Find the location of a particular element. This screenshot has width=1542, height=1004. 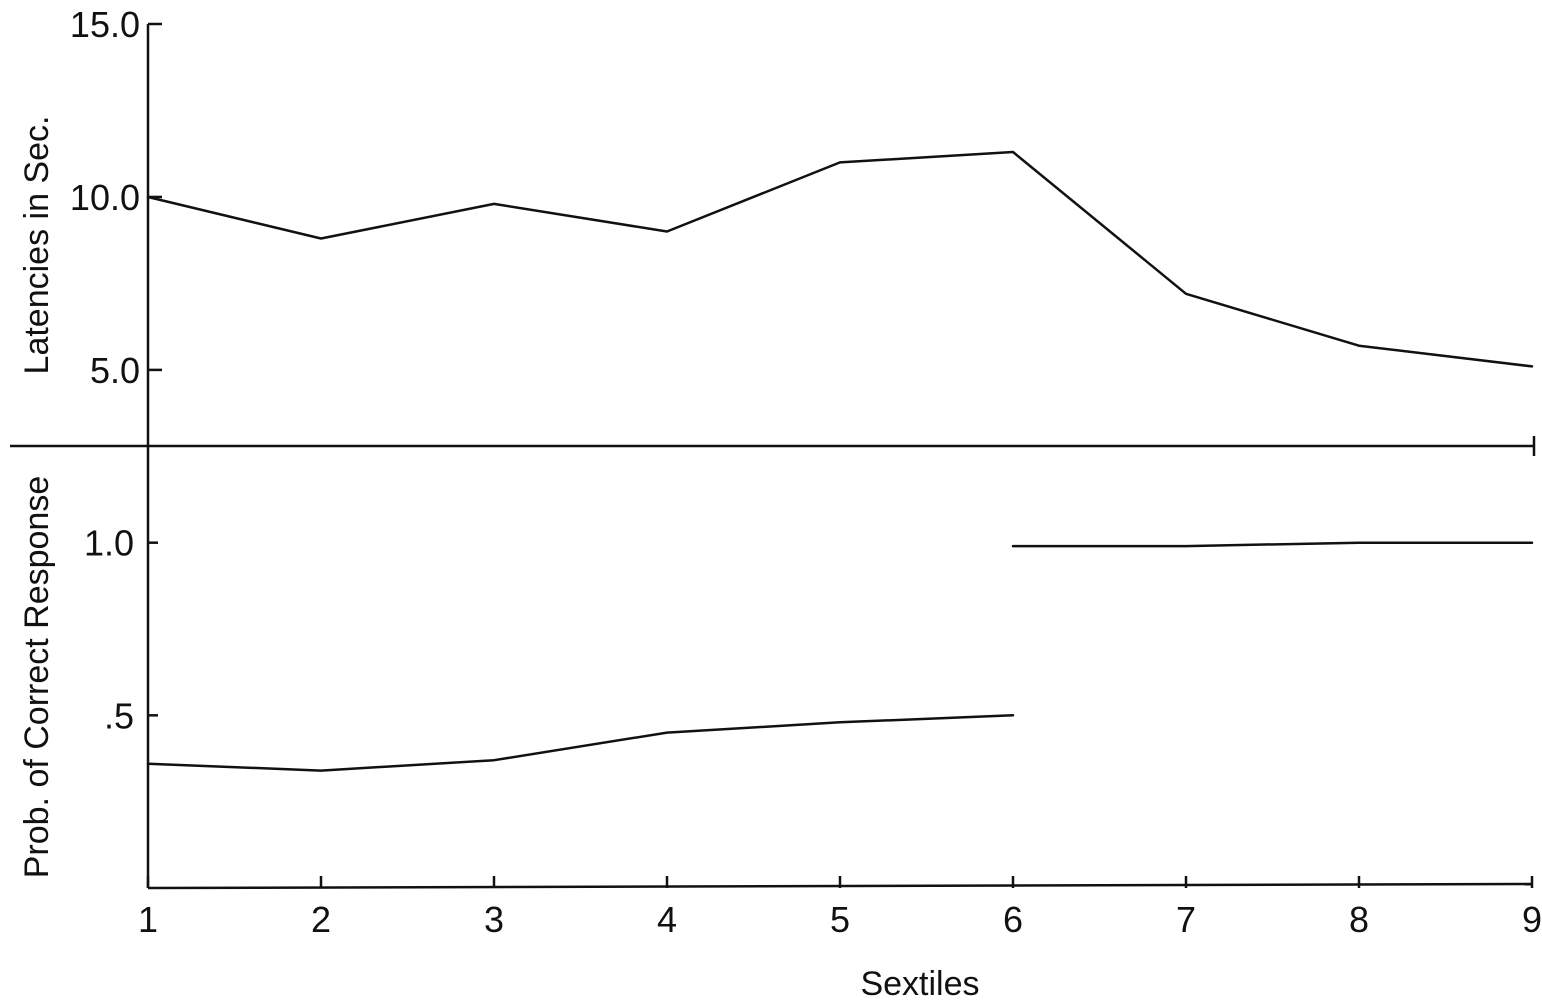

latency-y-tick-label: 10.0 is located at coordinates (105, 197).